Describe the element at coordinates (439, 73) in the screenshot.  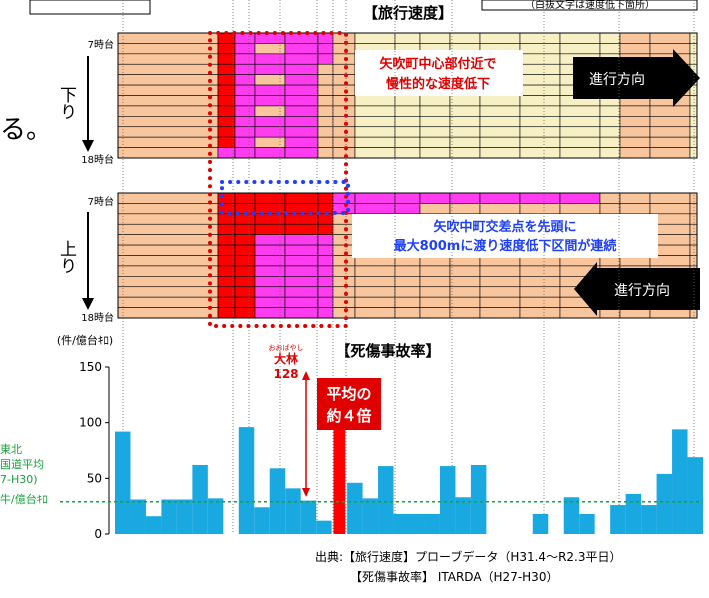
I see `red-annotation-bg` at that location.